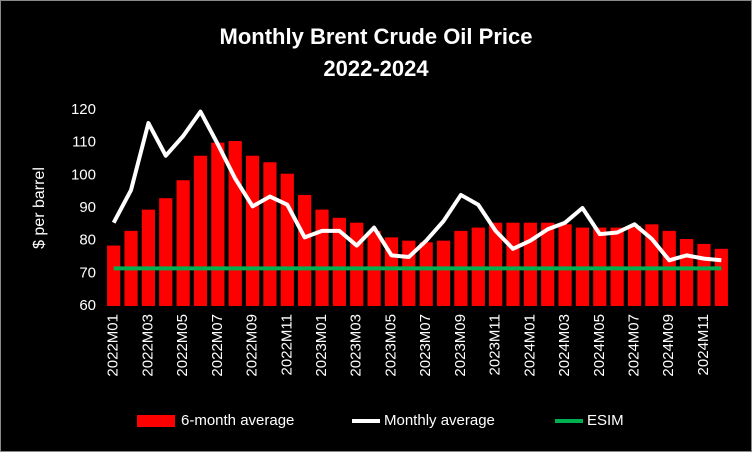  Describe the element at coordinates (87, 305) in the screenshot. I see `y-tick-label: 60` at that location.